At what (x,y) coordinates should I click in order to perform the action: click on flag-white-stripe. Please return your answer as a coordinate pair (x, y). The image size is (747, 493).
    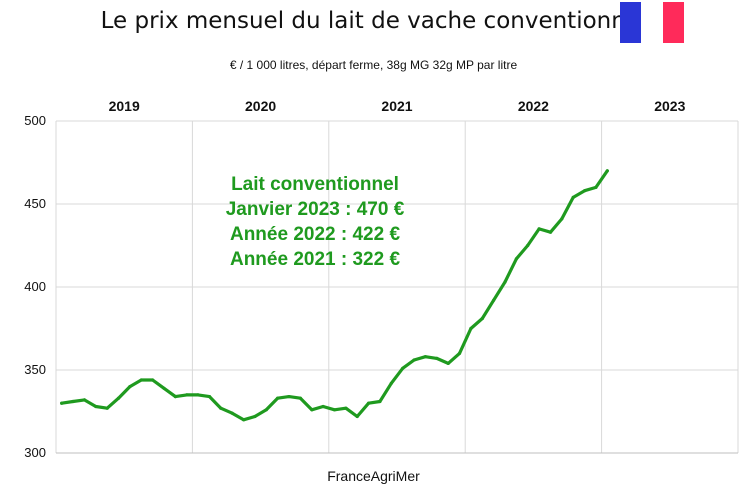
    Looking at the image, I should click on (652, 22).